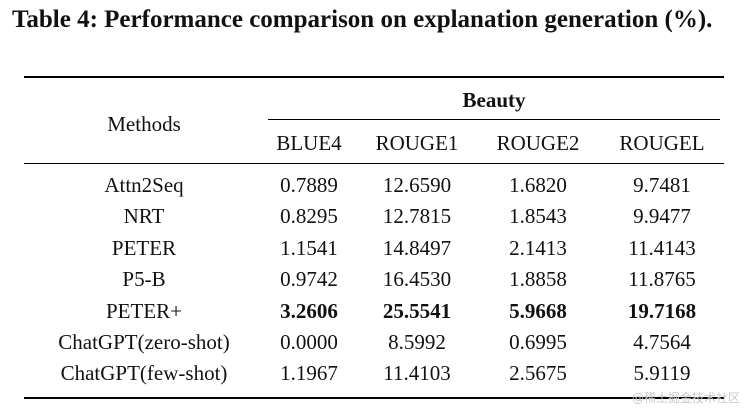  Describe the element at coordinates (309, 185) in the screenshot. I see `table-cell-value: 0.7889` at that location.